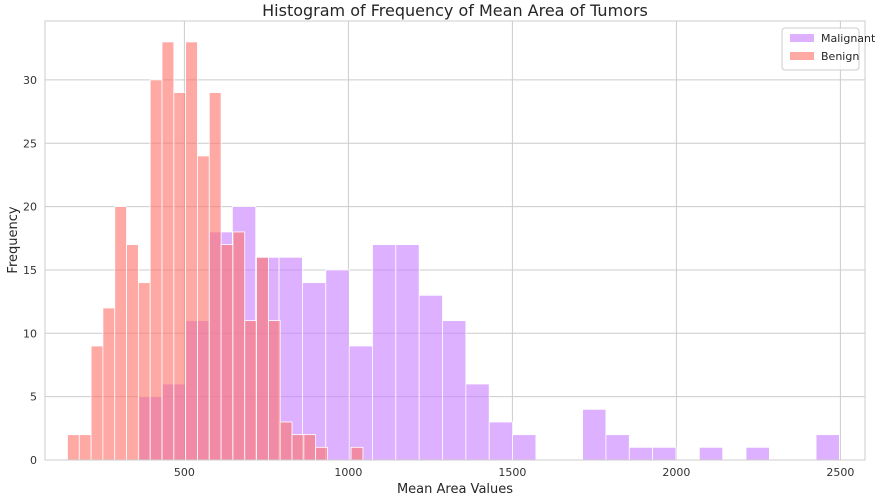 The width and height of the screenshot is (889, 502). Describe the element at coordinates (30, 270) in the screenshot. I see `y-tick-label: 15` at that location.